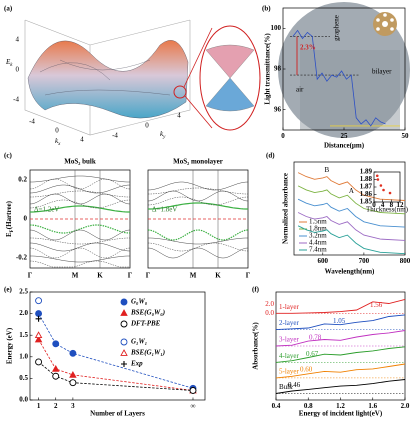  Describe the element at coordinates (8, 156) in the screenshot. I see `panel-label: (c)` at that location.